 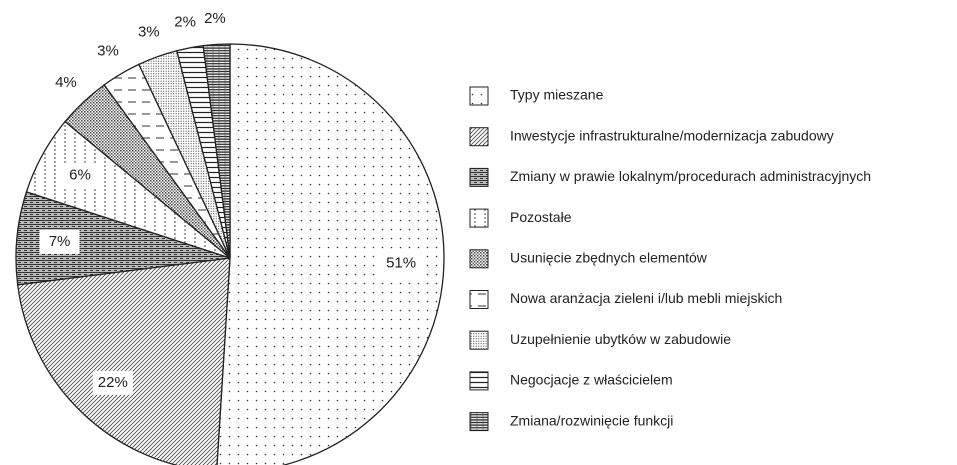 I want to click on data-label: 6%, so click(x=80, y=174).